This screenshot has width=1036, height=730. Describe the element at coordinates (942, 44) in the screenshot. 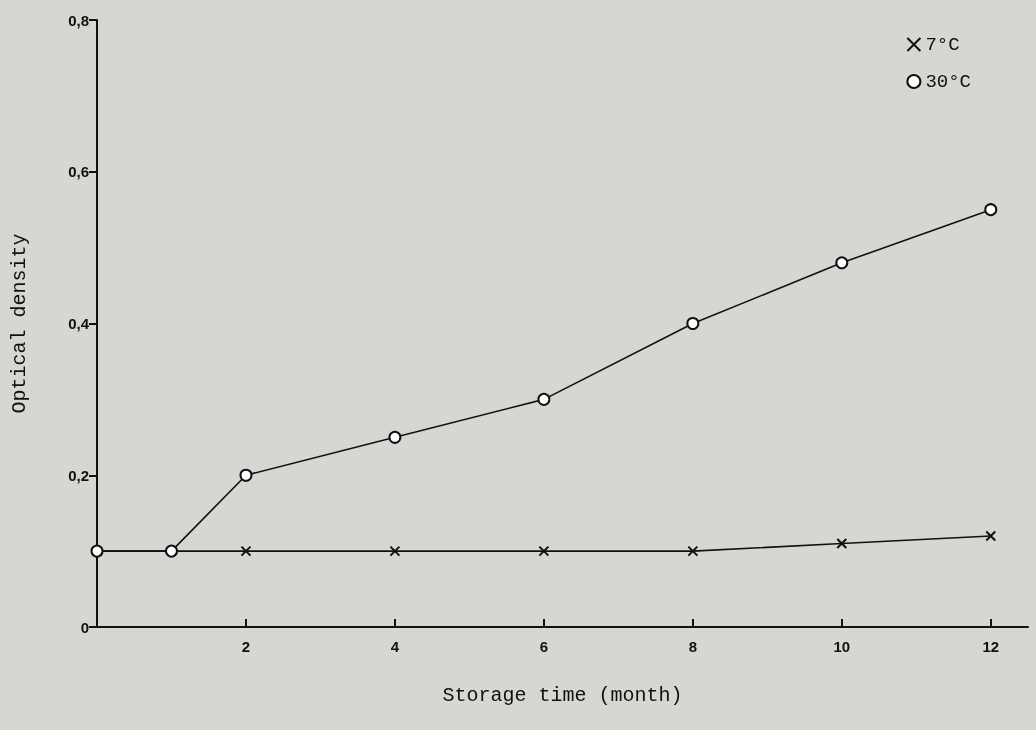

I see `legend-label: 7°C` at that location.